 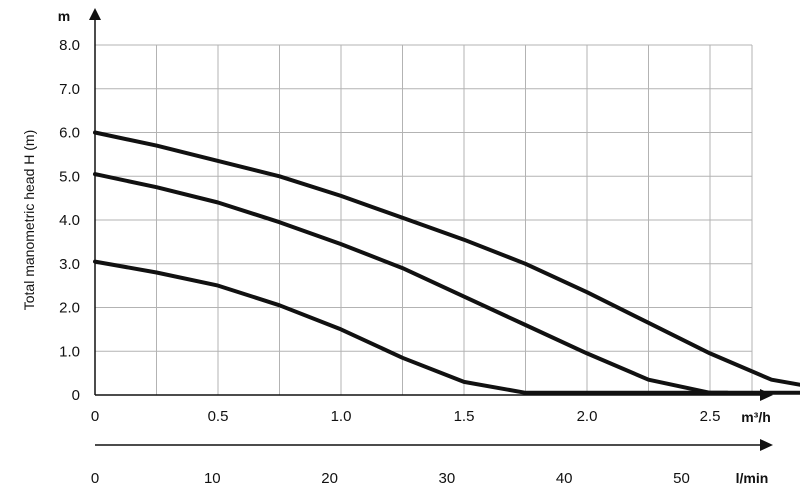 I want to click on y-tick-label: 3.0, so click(x=69, y=264).